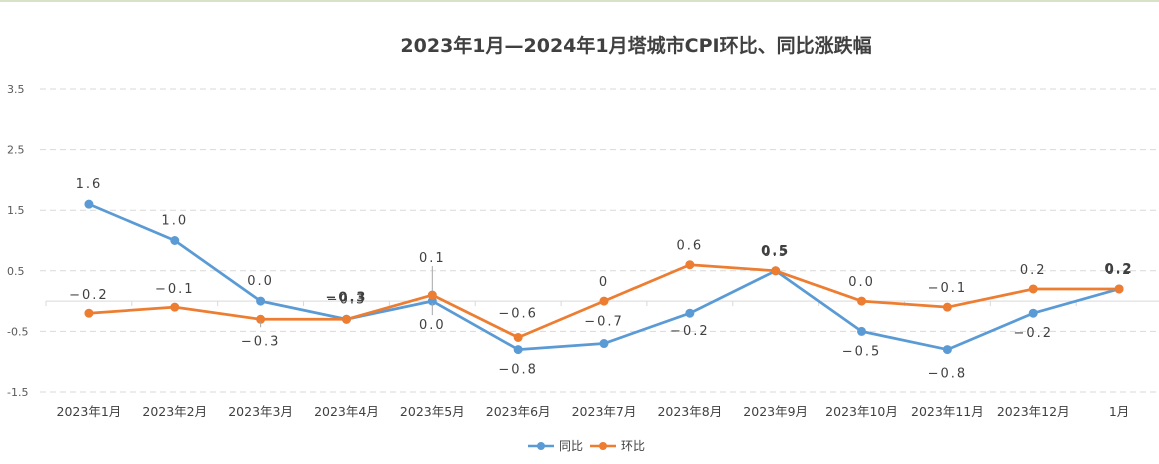 The height and width of the screenshot is (464, 1159). What do you see at coordinates (17, 241) in the screenshot?
I see `y-axis-ticks: 3.5 2.5 1.5 0.5 -0.5 -1.5` at bounding box center [17, 241].